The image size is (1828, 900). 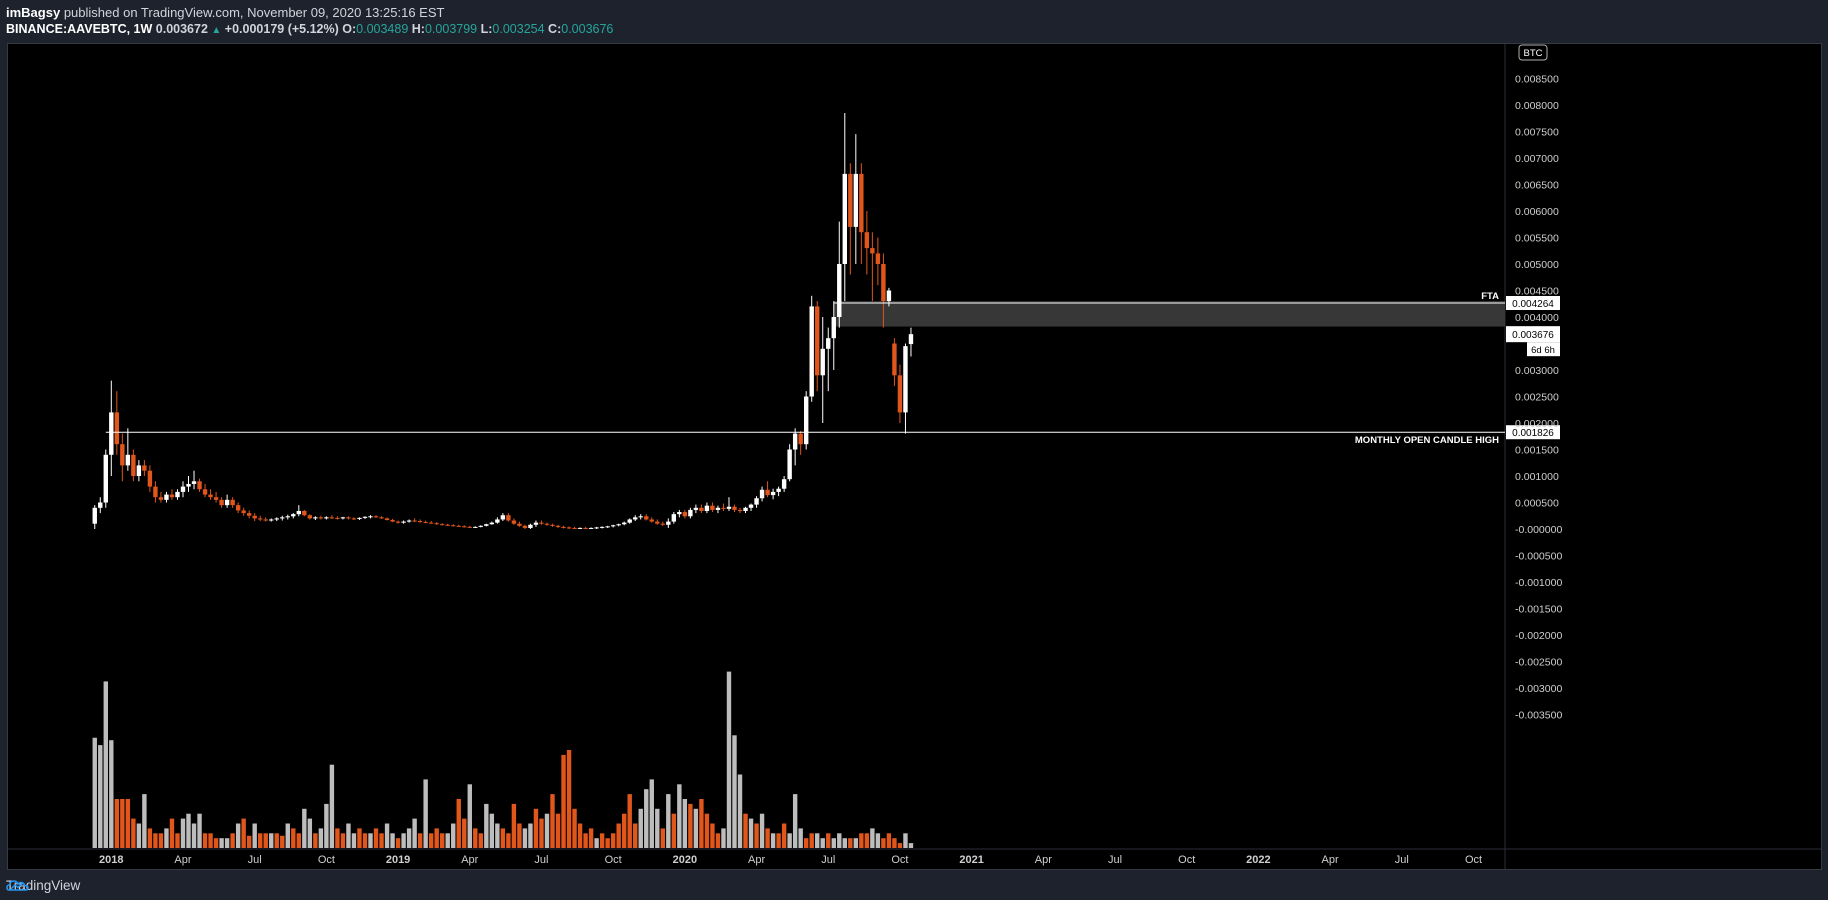 What do you see at coordinates (79, 29) in the screenshot?
I see `symbol-name: BINANCE:AAVEBTC, 1W` at bounding box center [79, 29].